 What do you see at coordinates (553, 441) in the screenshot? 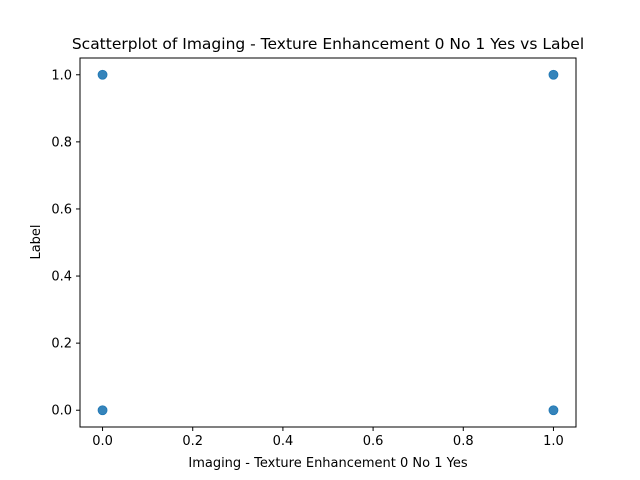
I see `x-tick-label: 1.0` at bounding box center [553, 441].